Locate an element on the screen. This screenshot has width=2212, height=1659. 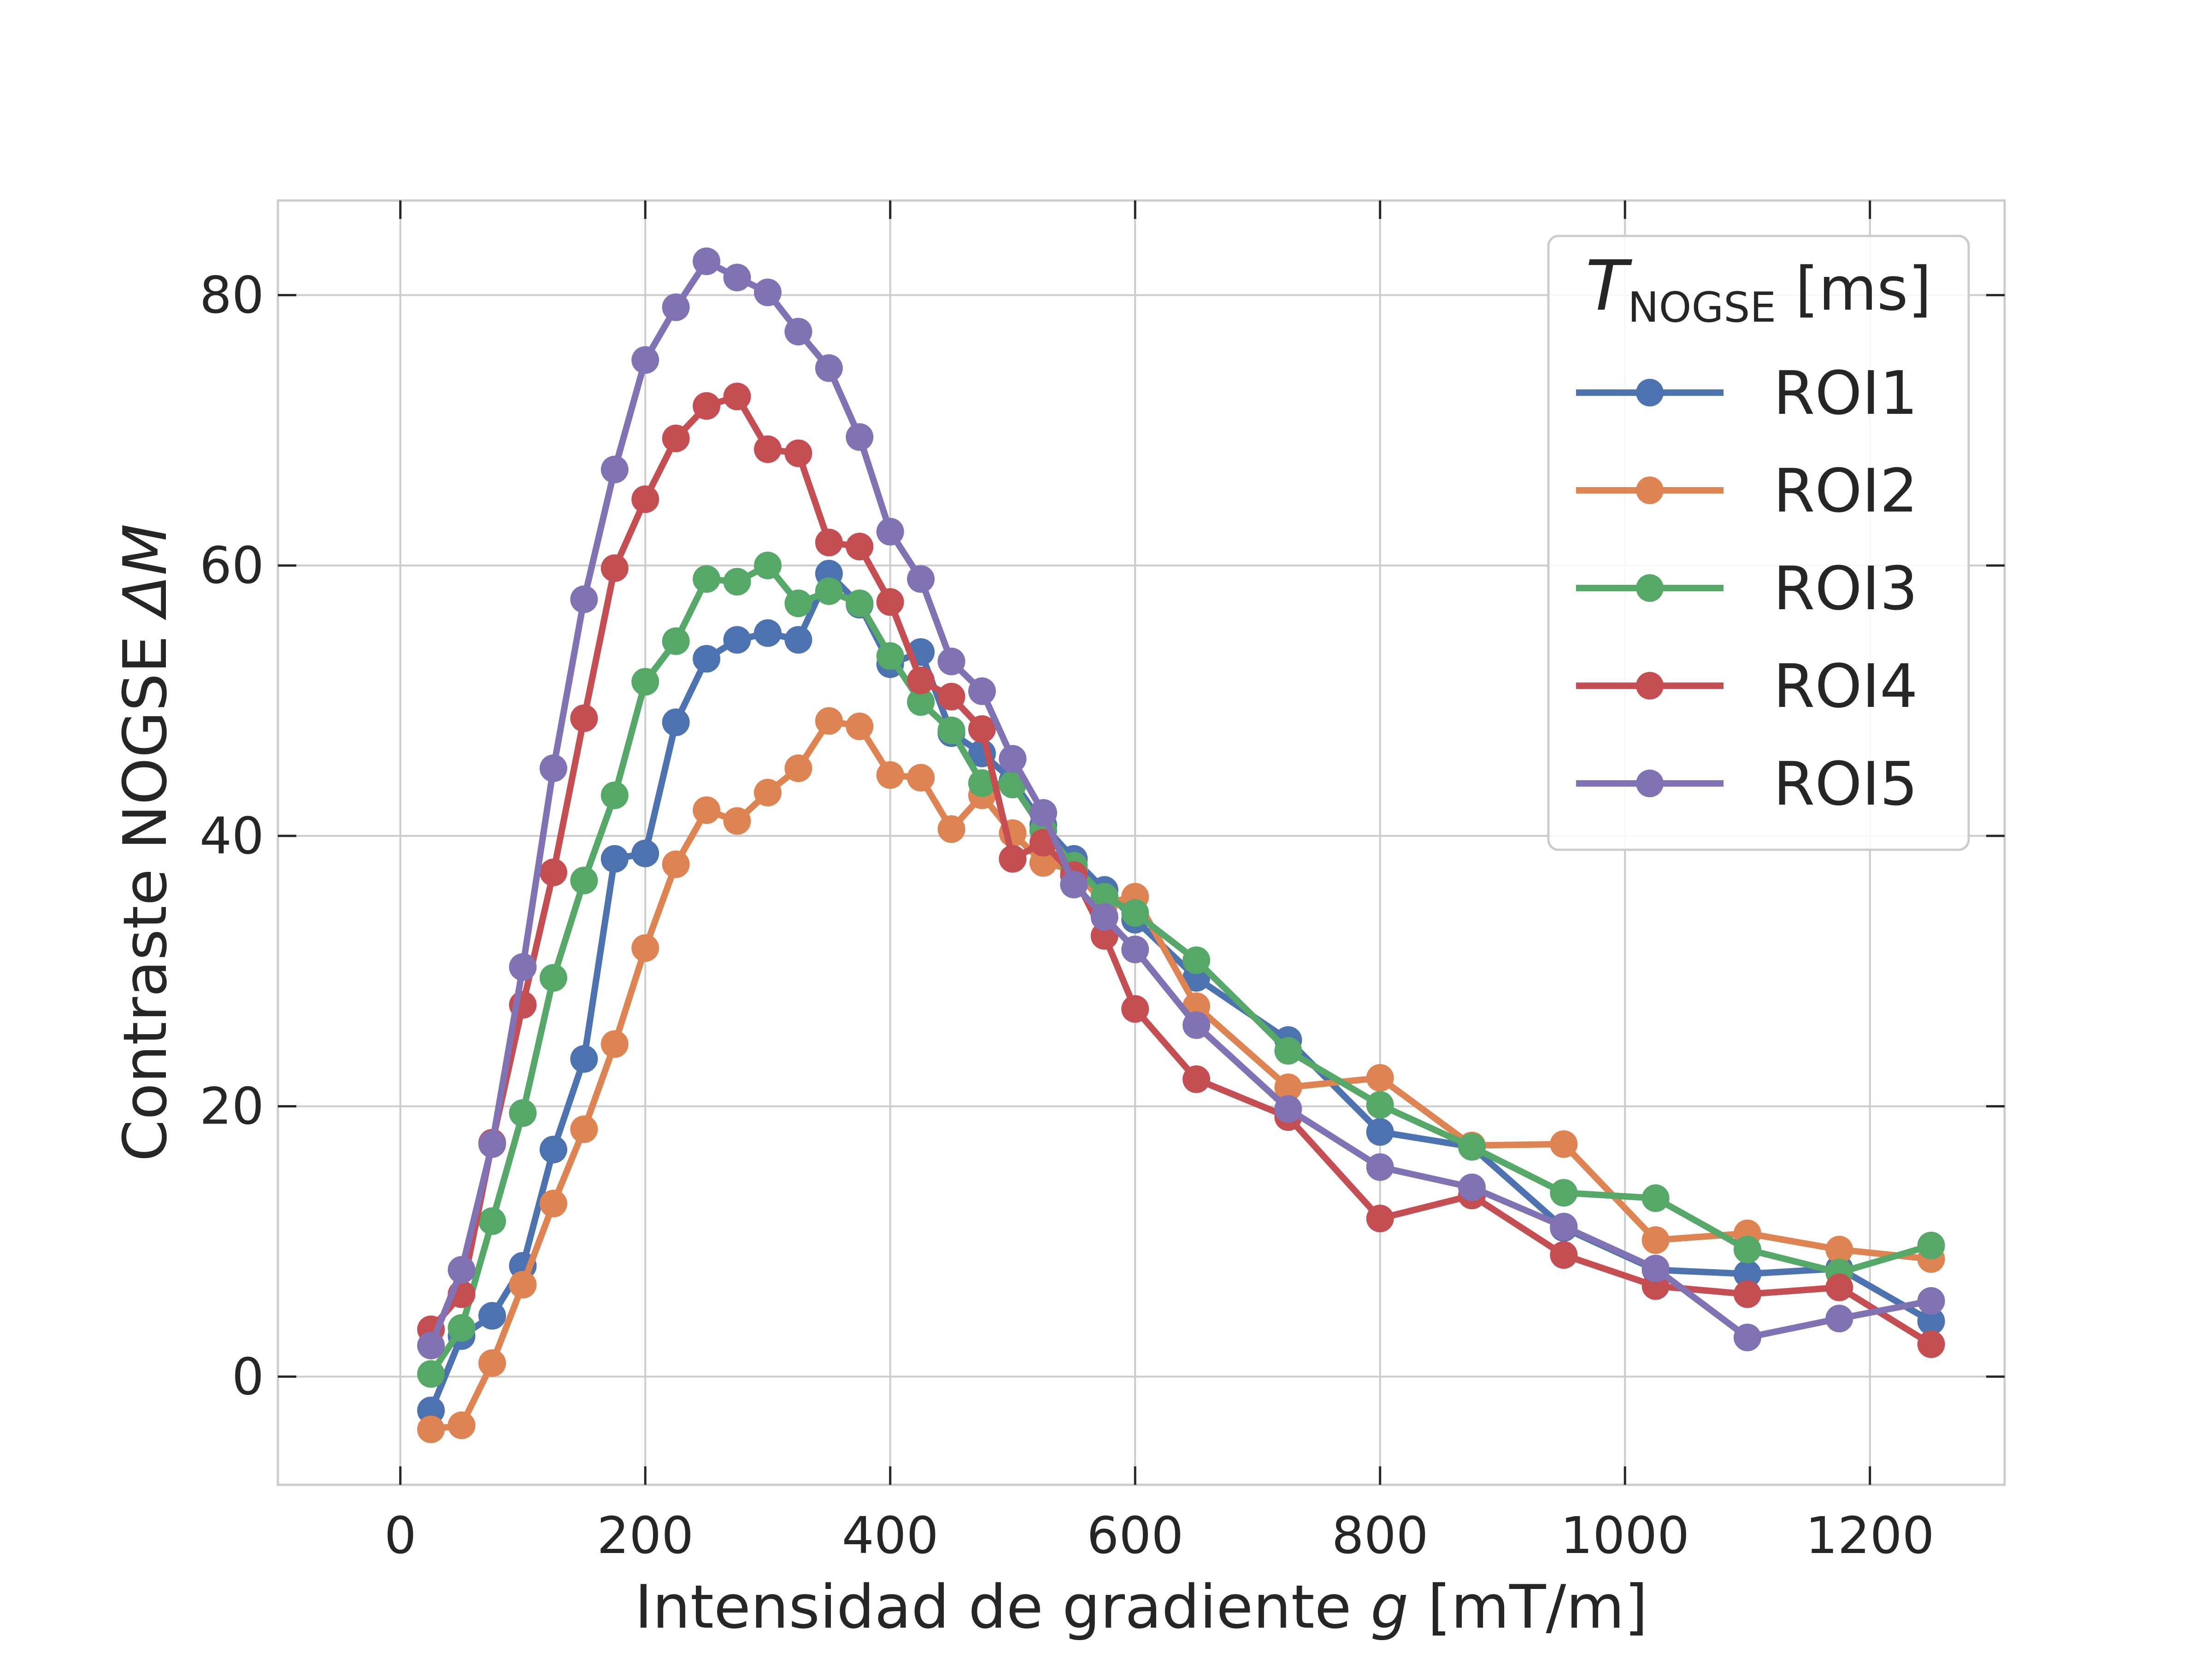
y-tick-label: 20 is located at coordinates (232, 1106).